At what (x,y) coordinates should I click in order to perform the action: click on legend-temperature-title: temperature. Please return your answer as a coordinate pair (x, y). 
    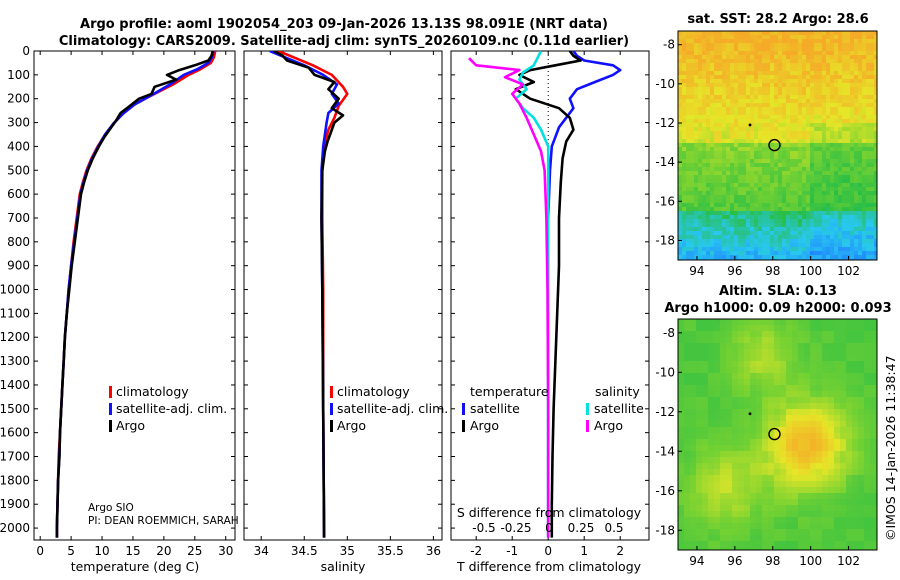
    Looking at the image, I should click on (509, 391).